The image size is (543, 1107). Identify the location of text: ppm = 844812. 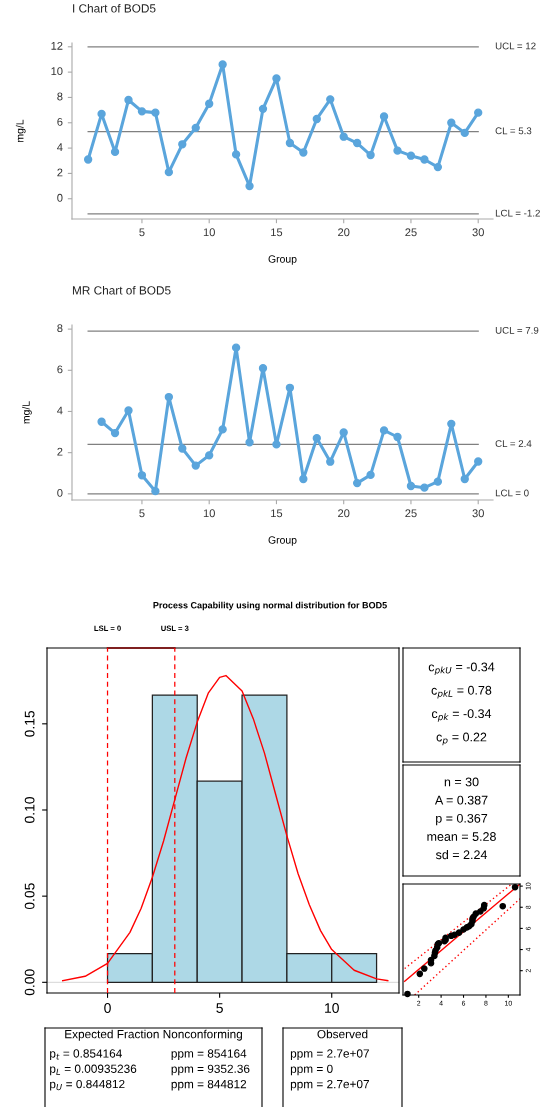
(209, 1085).